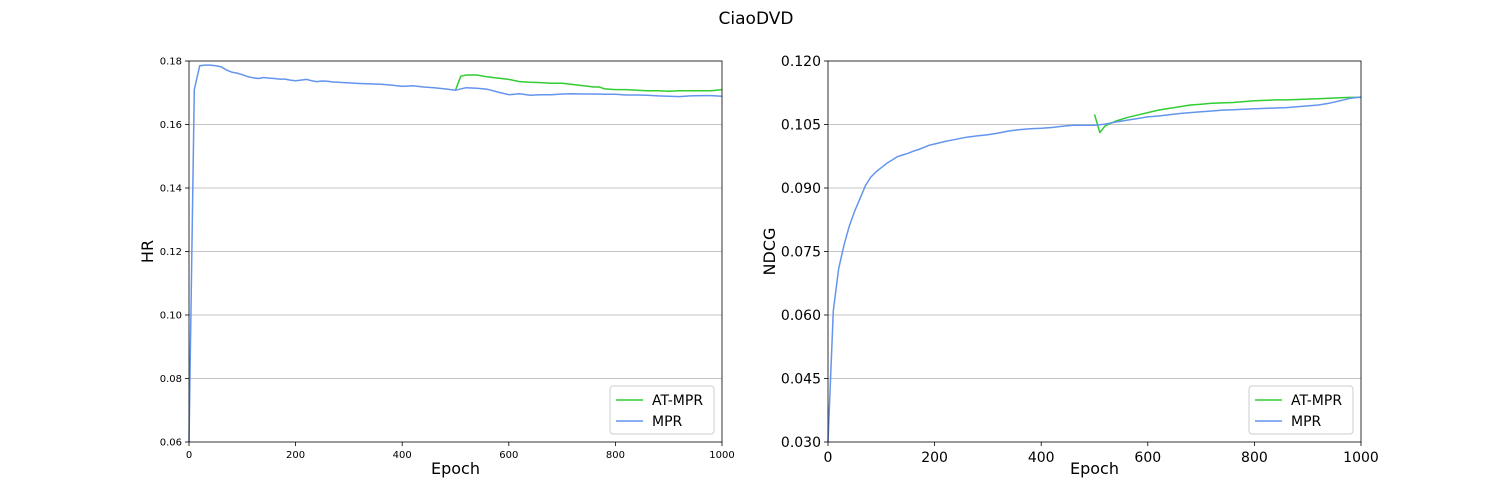  I want to click on hr-x-tick-label: 0, so click(189, 455).